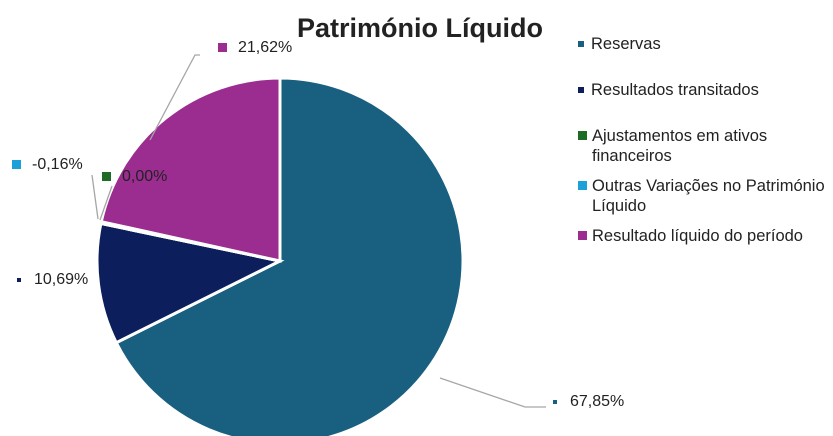 The image size is (833, 436). Describe the element at coordinates (708, 196) in the screenshot. I see `legend-label: Outras Variações no Património Líquido` at that location.